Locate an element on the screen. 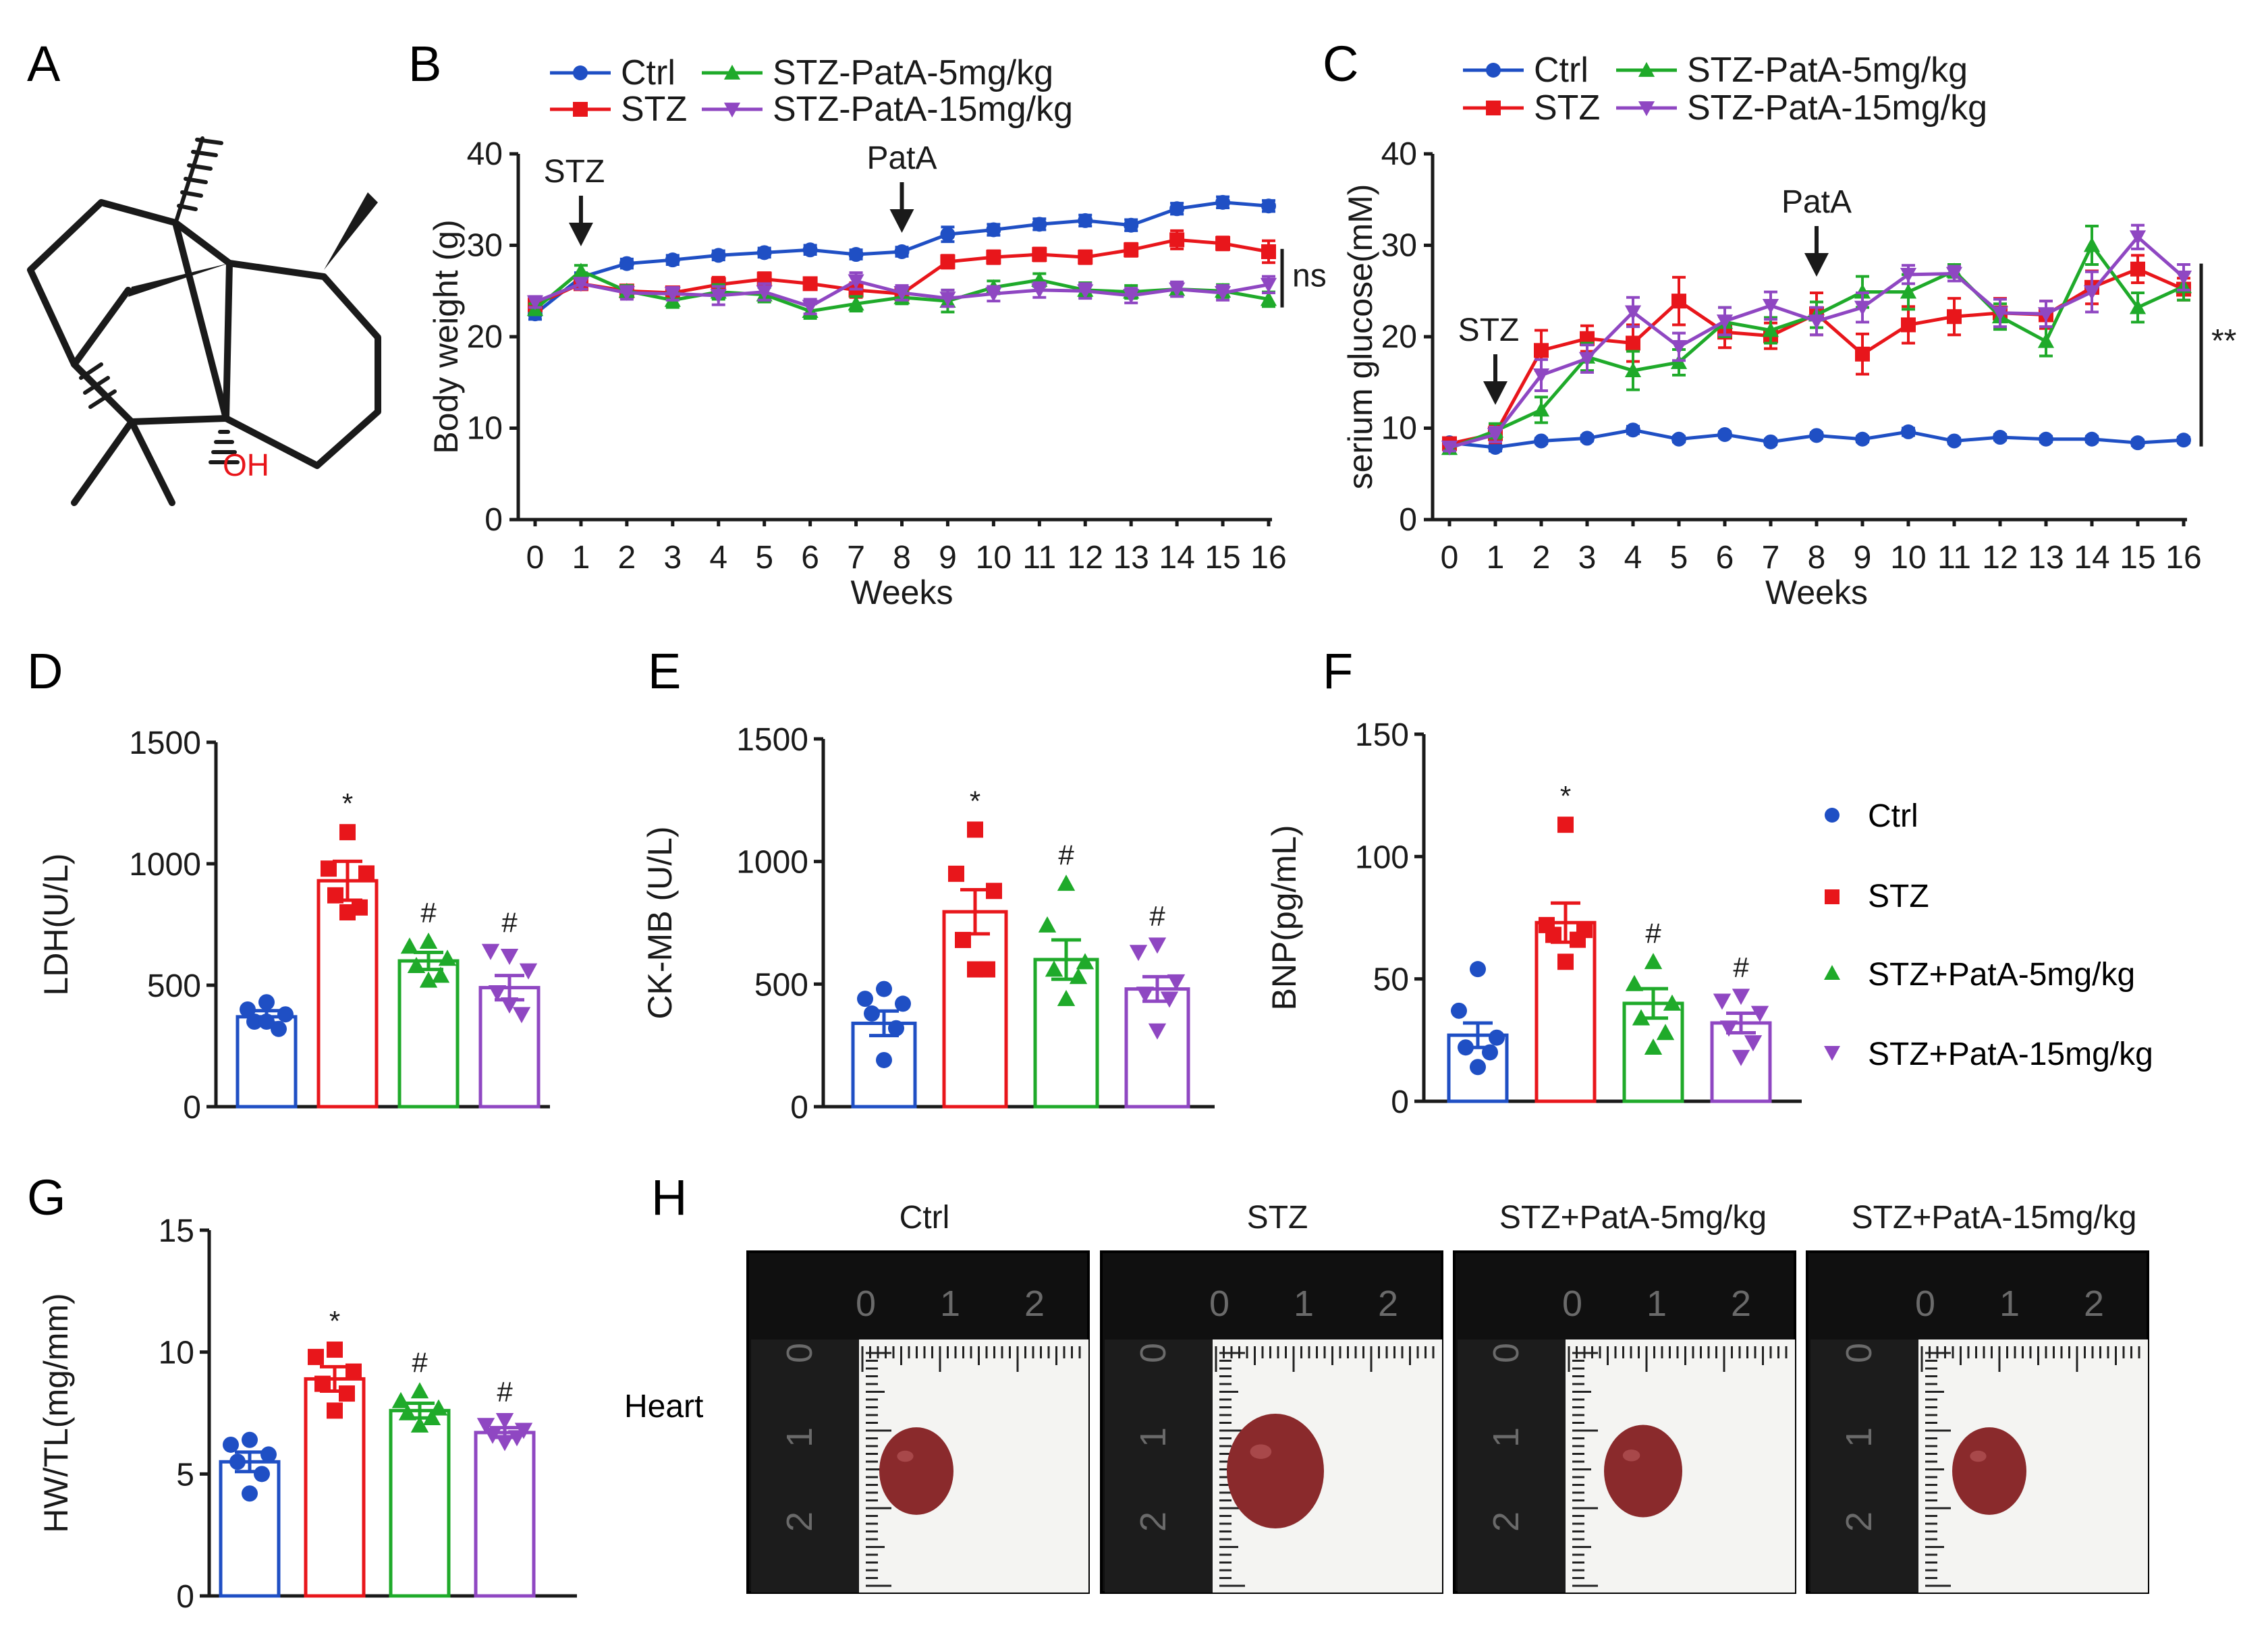 The height and width of the screenshot is (1631, 2268). significance-label: ** is located at coordinates (2223, 341).